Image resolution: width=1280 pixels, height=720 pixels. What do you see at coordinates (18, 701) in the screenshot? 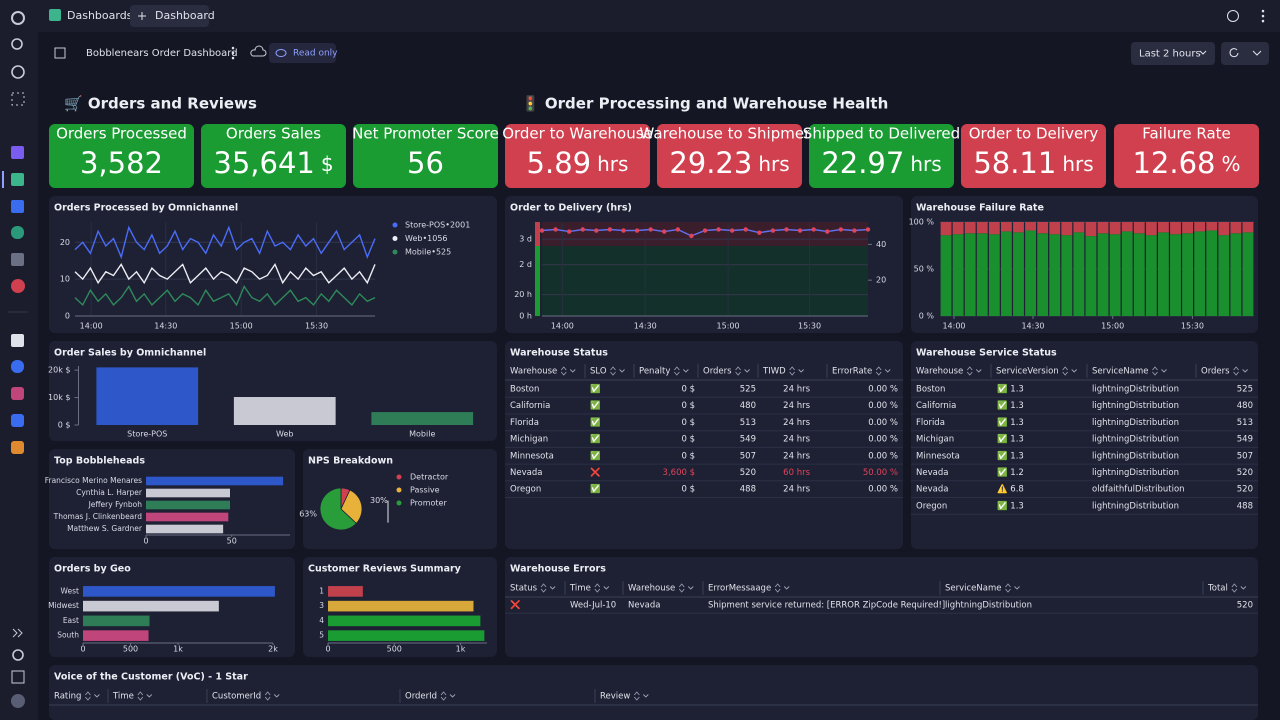
I see `user-avatar` at bounding box center [18, 701].